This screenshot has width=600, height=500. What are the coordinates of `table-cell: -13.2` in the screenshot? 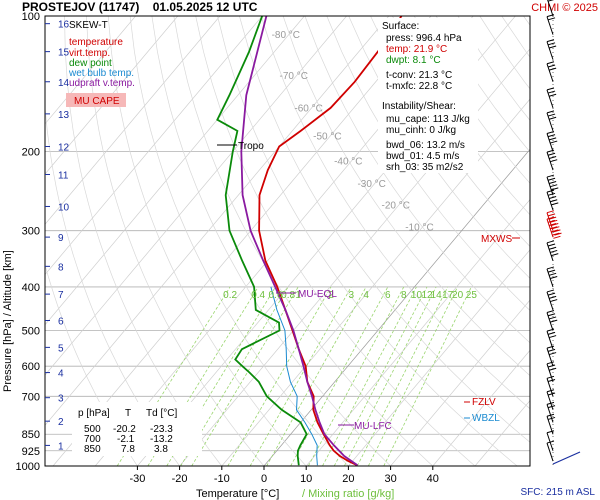 It's located at (161, 439).